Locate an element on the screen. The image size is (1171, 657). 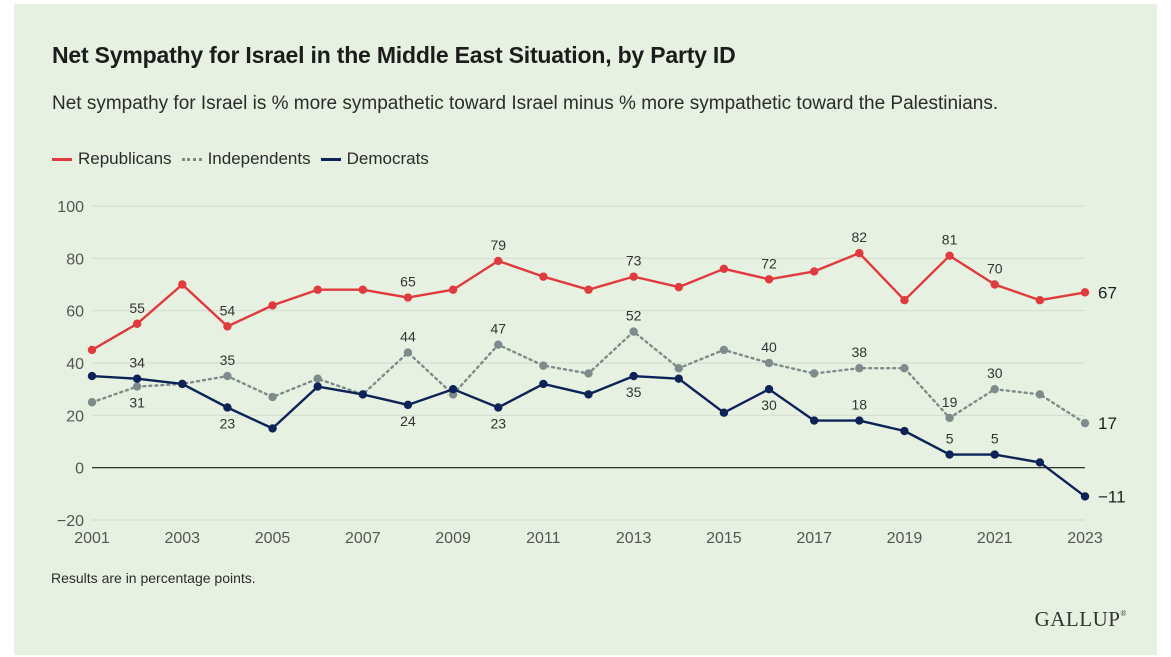
y-tick-label: 40 is located at coordinates (75, 364).